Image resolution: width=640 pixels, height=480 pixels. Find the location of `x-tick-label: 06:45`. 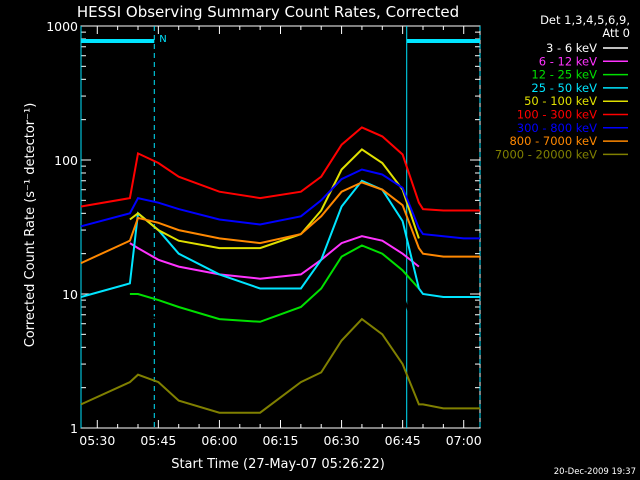

x-tick-label: 06:45 is located at coordinates (403, 440).